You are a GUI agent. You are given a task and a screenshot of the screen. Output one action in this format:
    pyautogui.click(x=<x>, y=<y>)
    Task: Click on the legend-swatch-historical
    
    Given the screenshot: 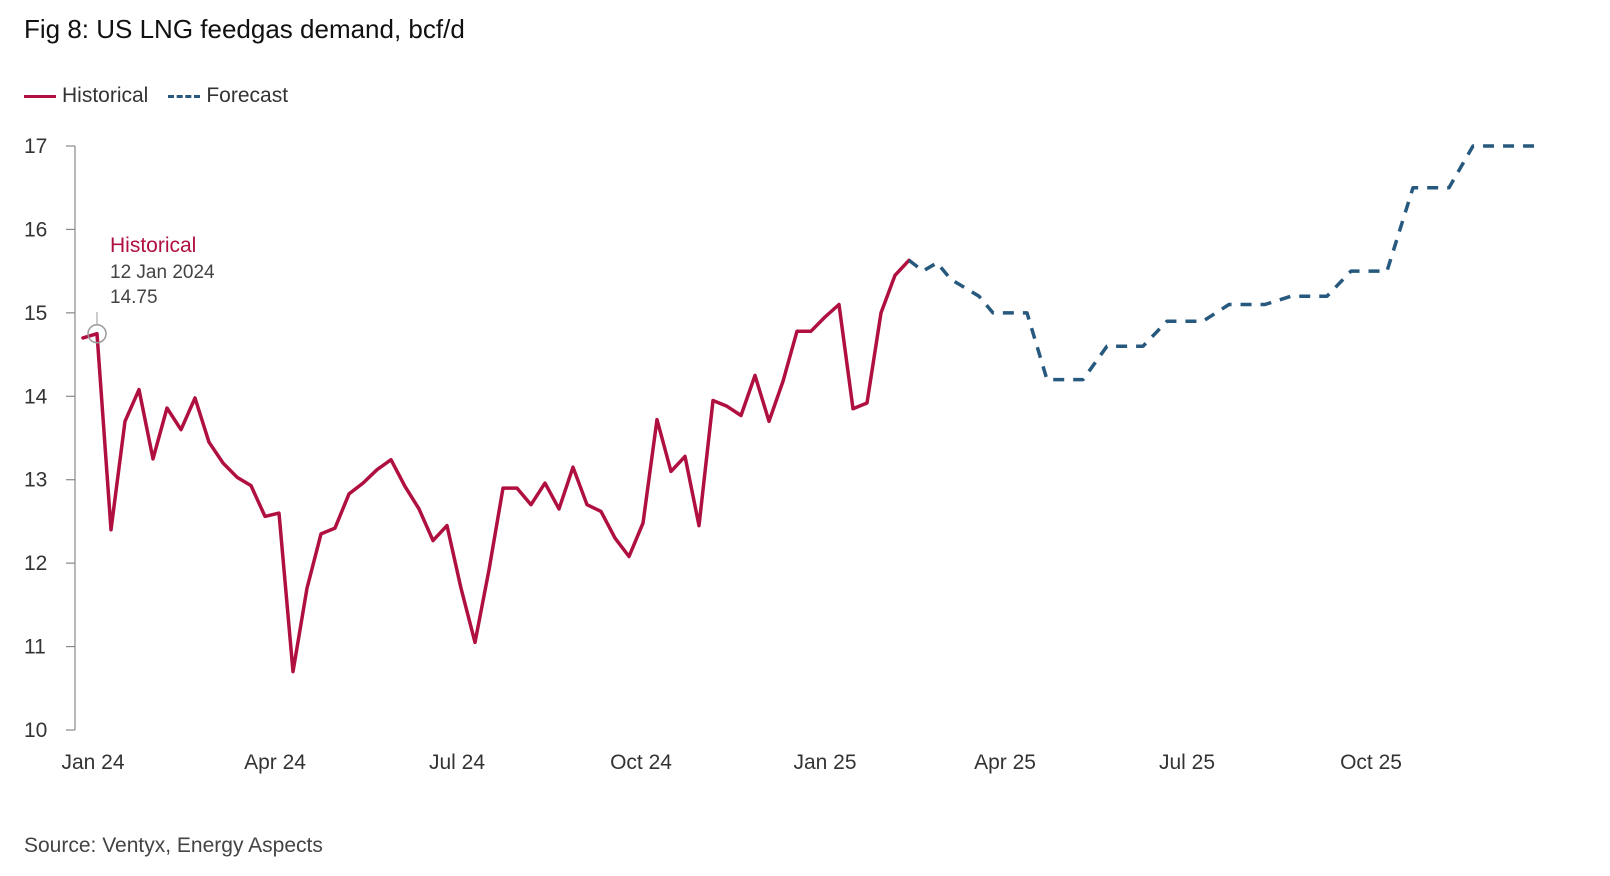 What is the action you would take?
    pyautogui.click(x=40, y=96)
    